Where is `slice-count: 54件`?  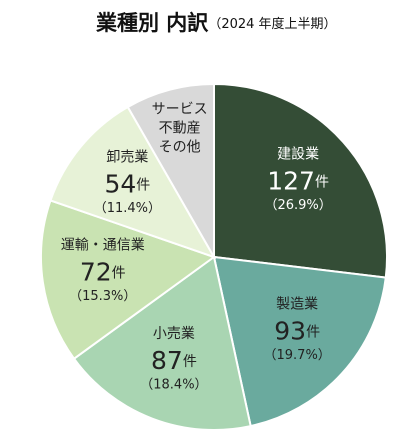 slice-count: 54件 is located at coordinates (127, 183).